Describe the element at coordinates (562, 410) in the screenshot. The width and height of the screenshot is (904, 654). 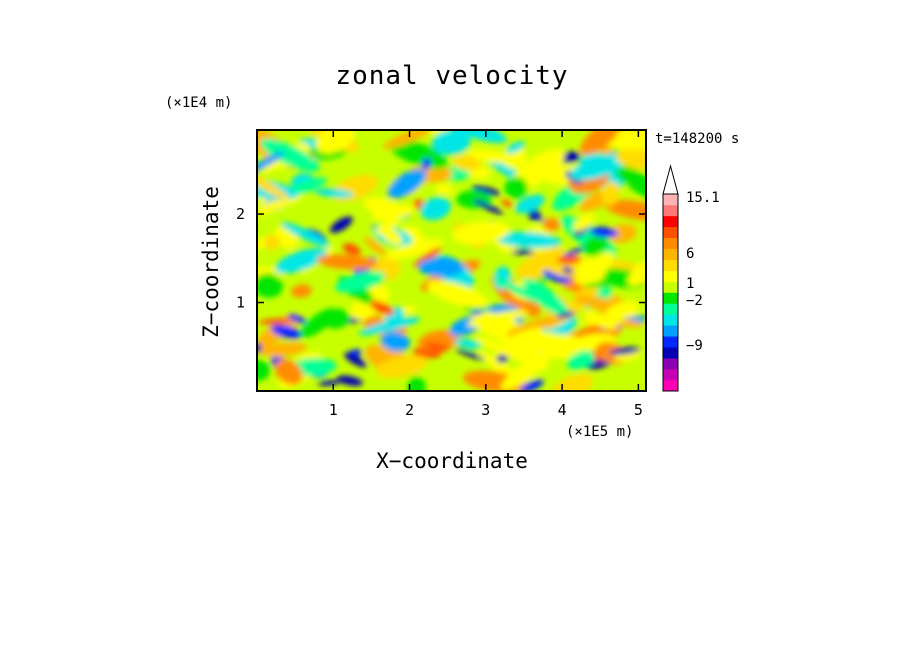
I see `x-tick-label: 4` at that location.